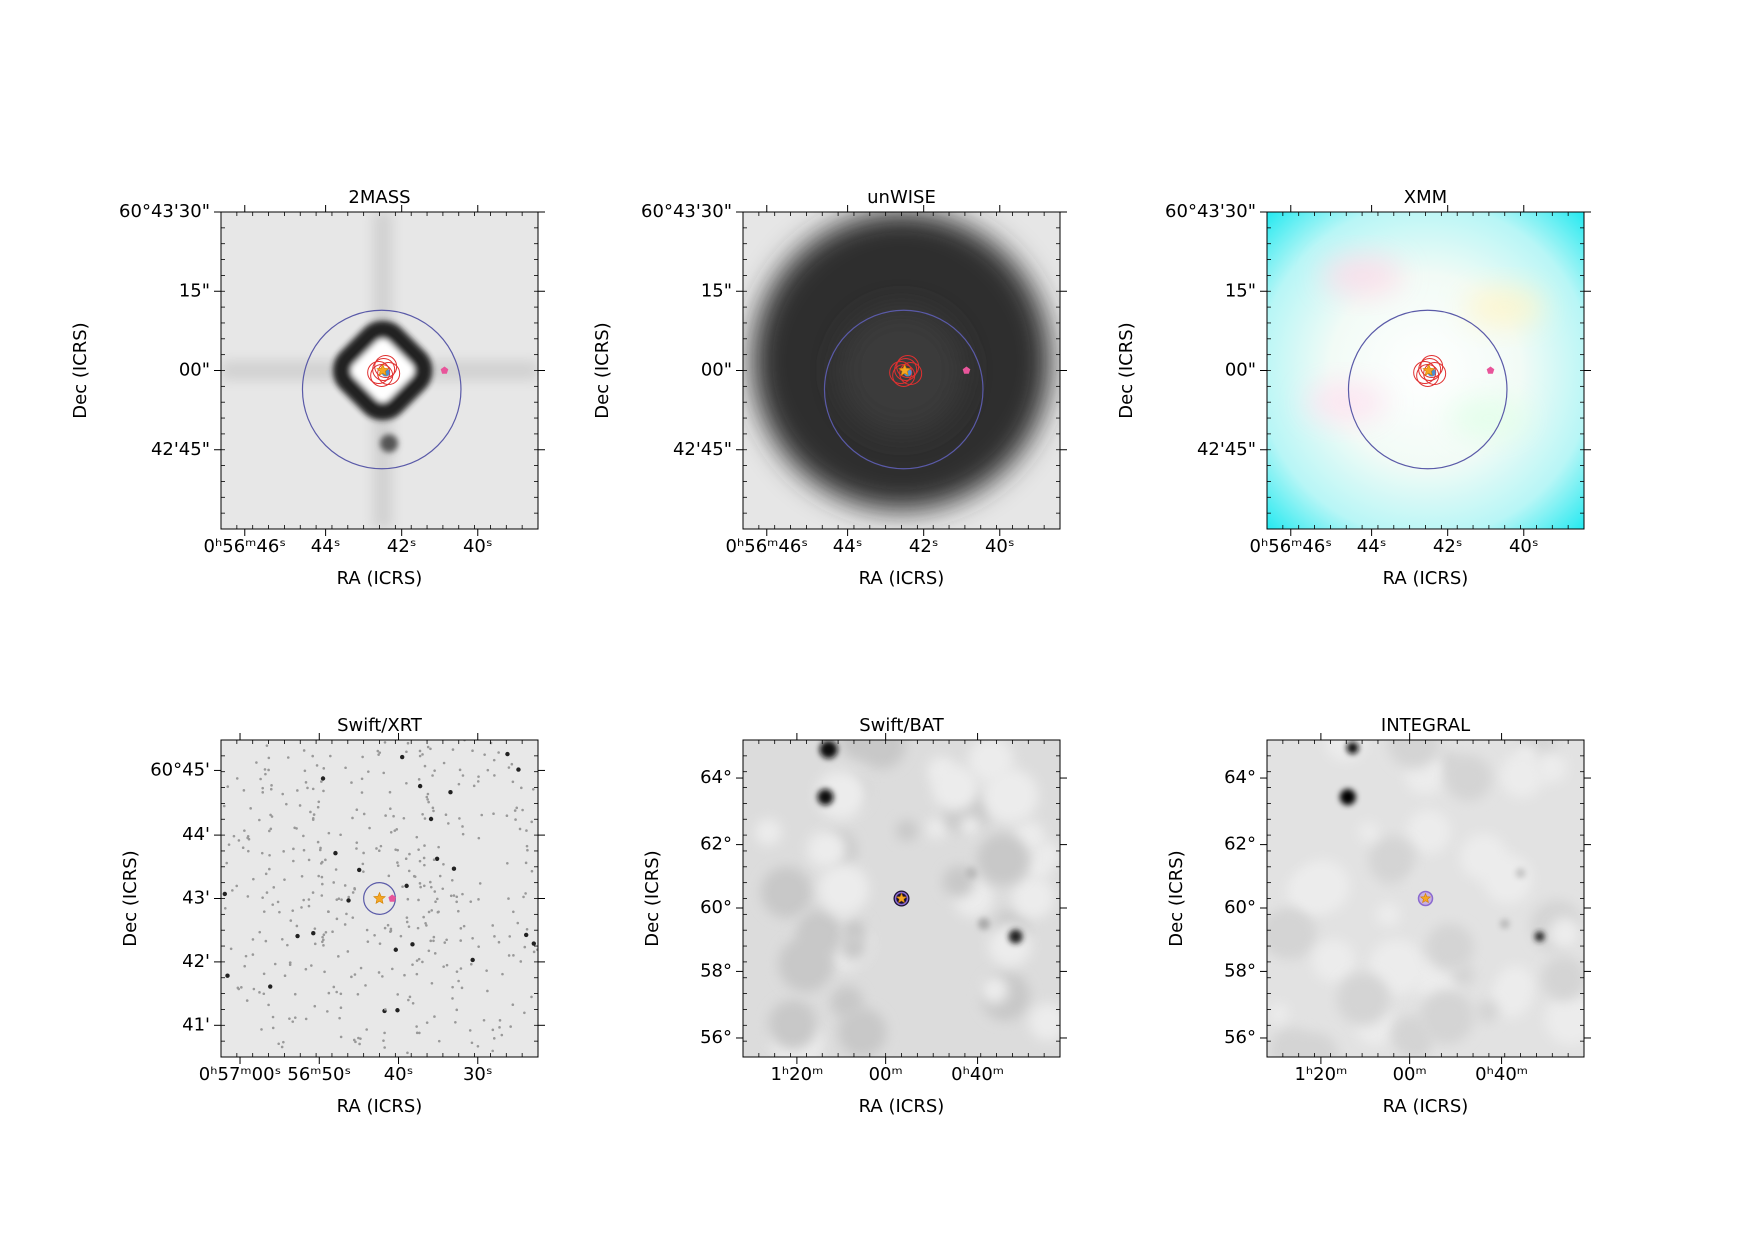 Image resolution: width=1750 pixels, height=1250 pixels. What do you see at coordinates (602, 370) in the screenshot?
I see `y-axis-label: Dec (ICRS)` at bounding box center [602, 370].